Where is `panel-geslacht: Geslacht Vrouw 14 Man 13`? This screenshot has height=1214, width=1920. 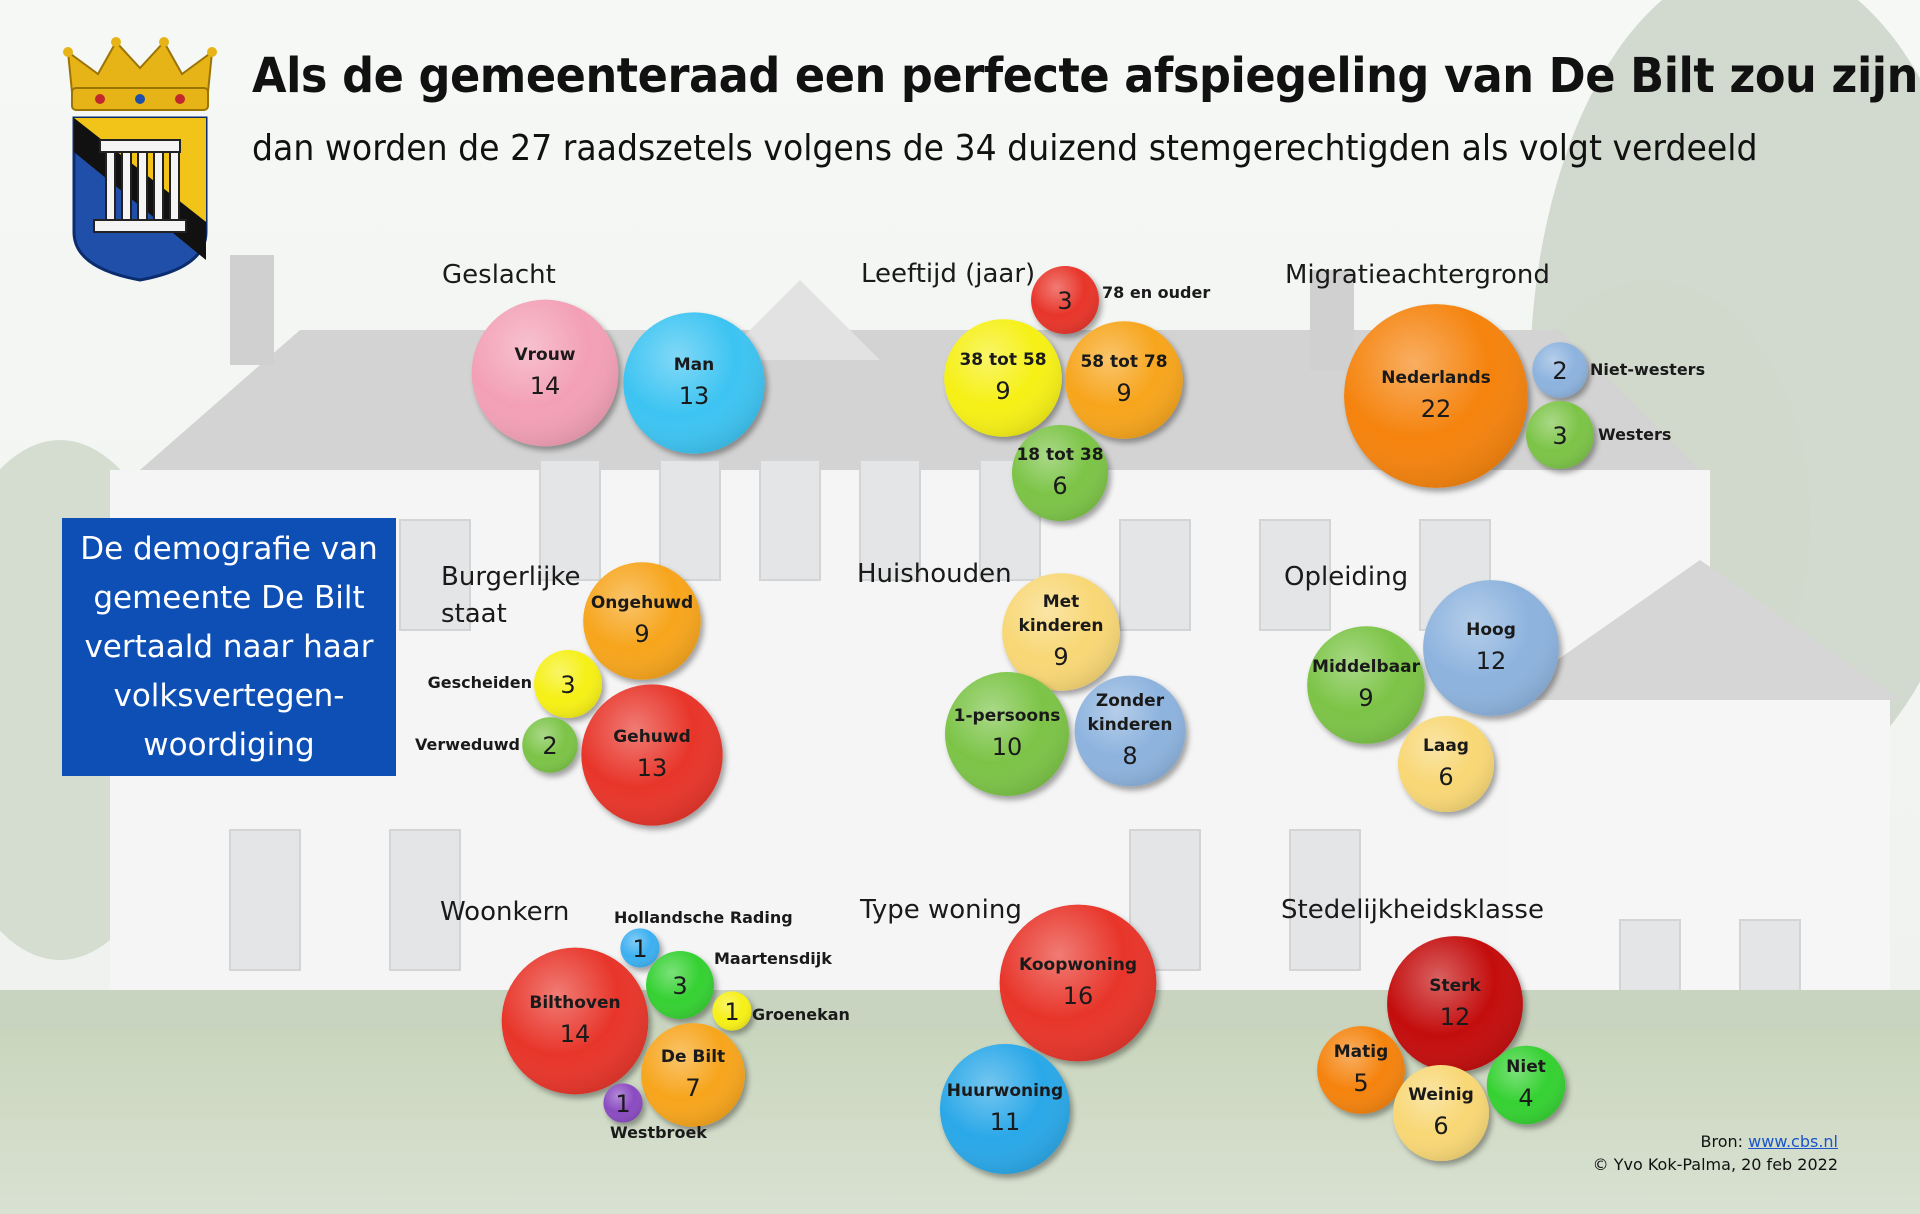
panel-geslacht: Geslacht Vrouw 14 Man 13 is located at coordinates (603, 357).